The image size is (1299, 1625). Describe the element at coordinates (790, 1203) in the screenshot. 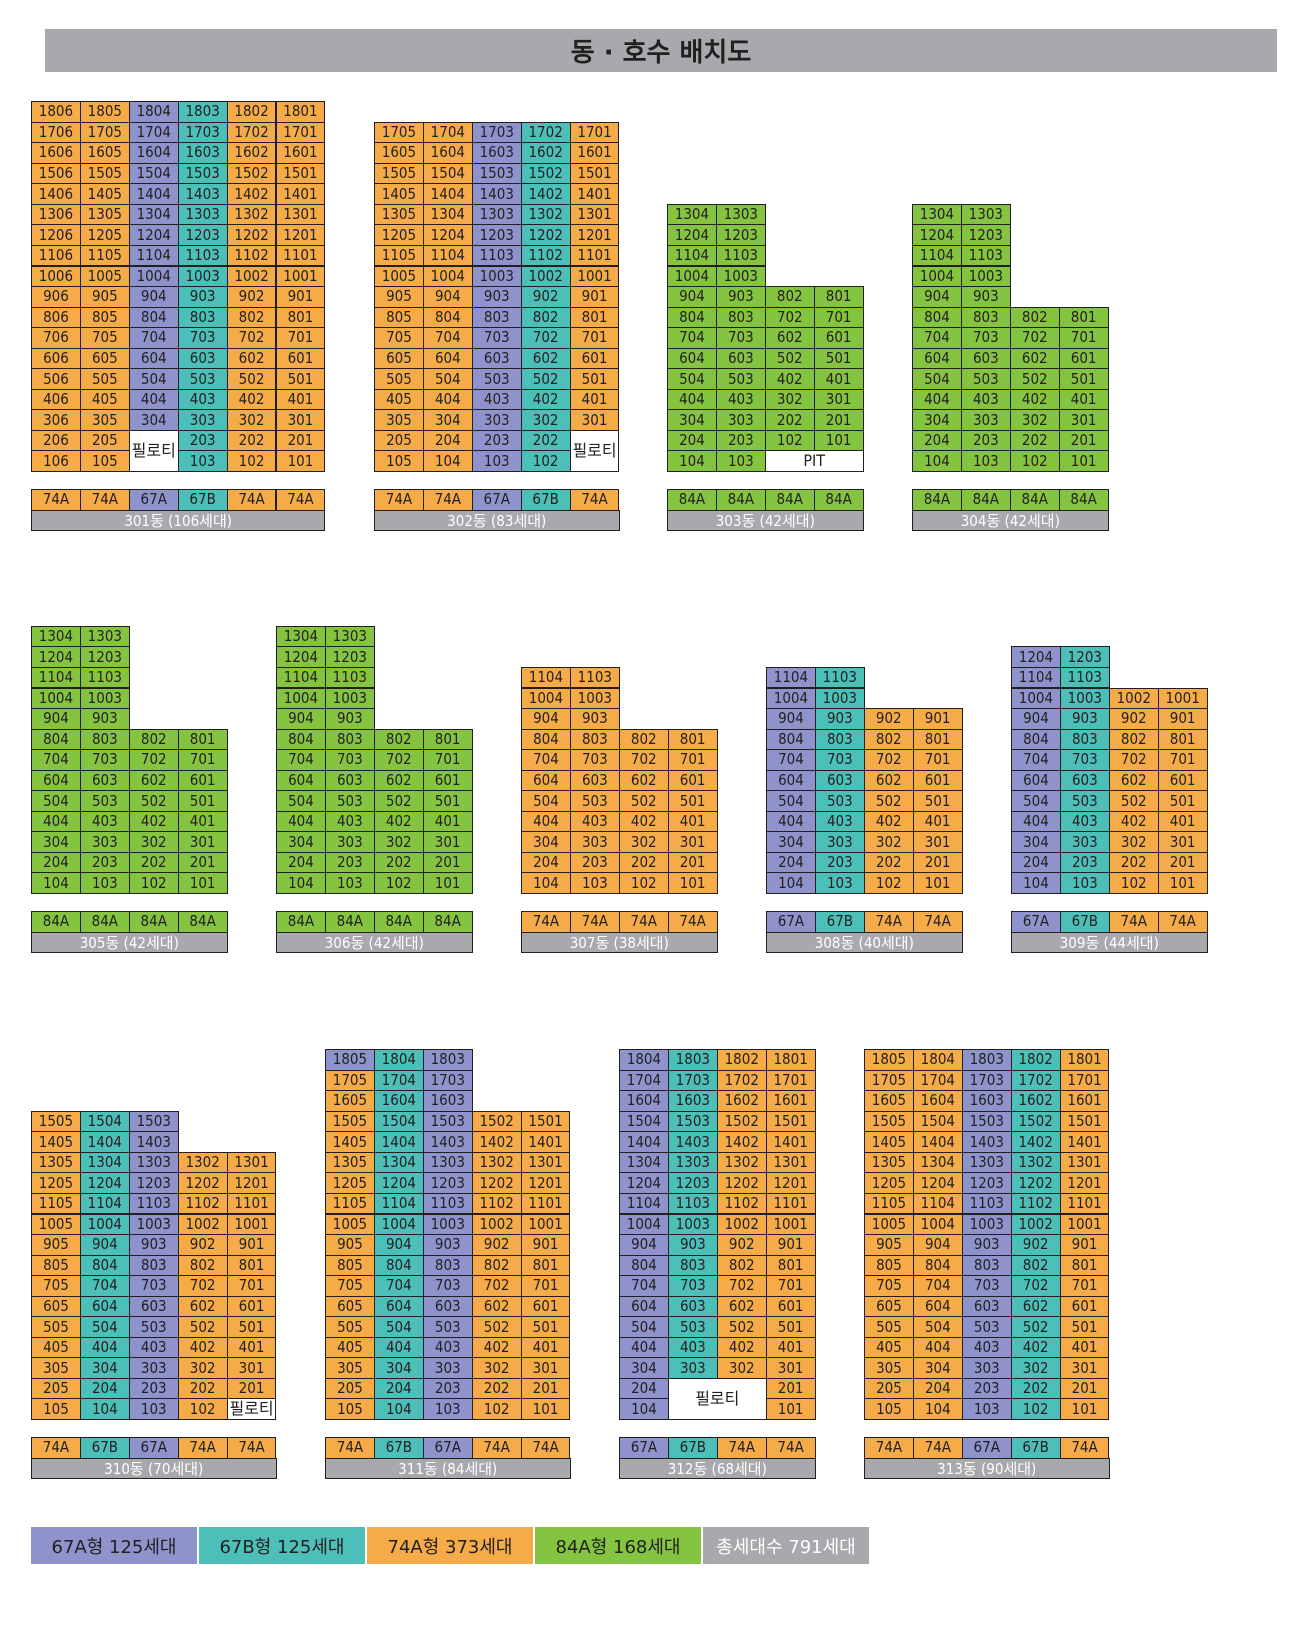

I see `unit-cell: 1101` at that location.